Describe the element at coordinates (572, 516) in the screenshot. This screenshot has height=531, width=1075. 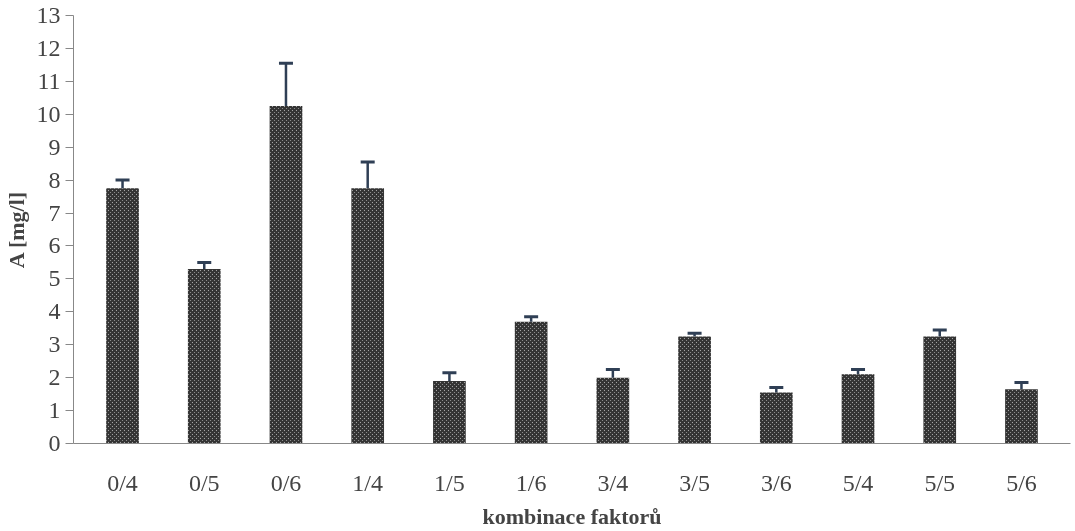
I see `x-axis-title: kombinace faktorů` at that location.